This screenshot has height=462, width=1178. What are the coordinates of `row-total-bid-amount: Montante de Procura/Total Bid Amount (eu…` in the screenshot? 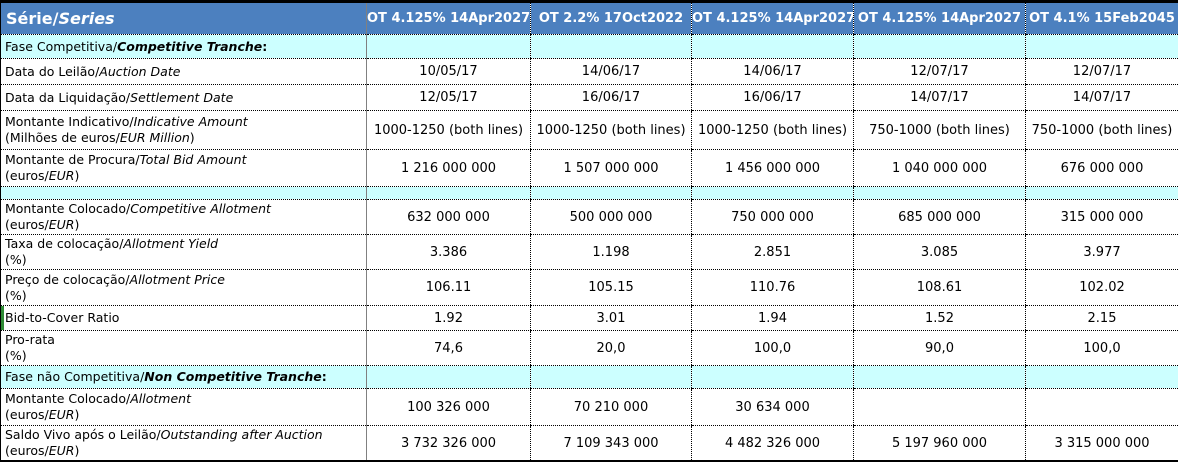 It's located at (589, 168).